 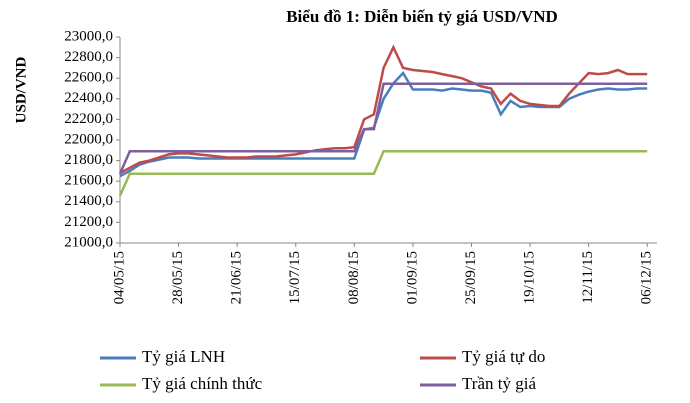 What do you see at coordinates (422, 16) in the screenshot?
I see `chart-title: Biểu đồ 1: Diễn biến tỷ giá USD/VND` at bounding box center [422, 16].